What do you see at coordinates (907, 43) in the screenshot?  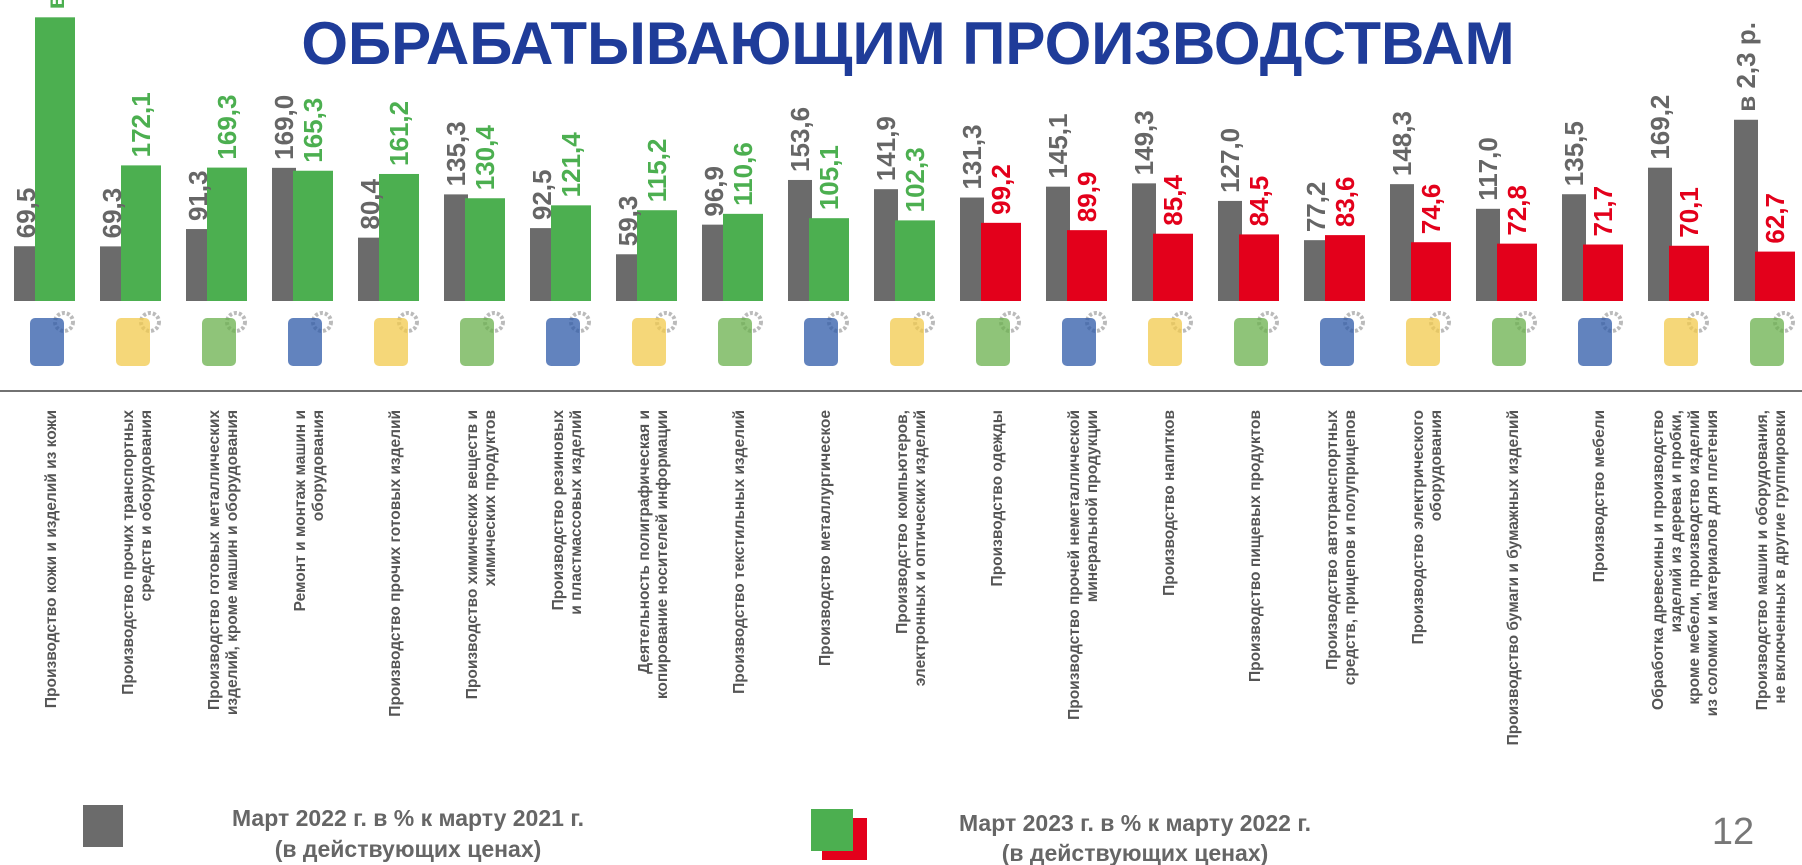 I see `chart-title: ОБРАБАТЫВАЮЩИМ ПРОИЗВОДСТВАМ` at bounding box center [907, 43].